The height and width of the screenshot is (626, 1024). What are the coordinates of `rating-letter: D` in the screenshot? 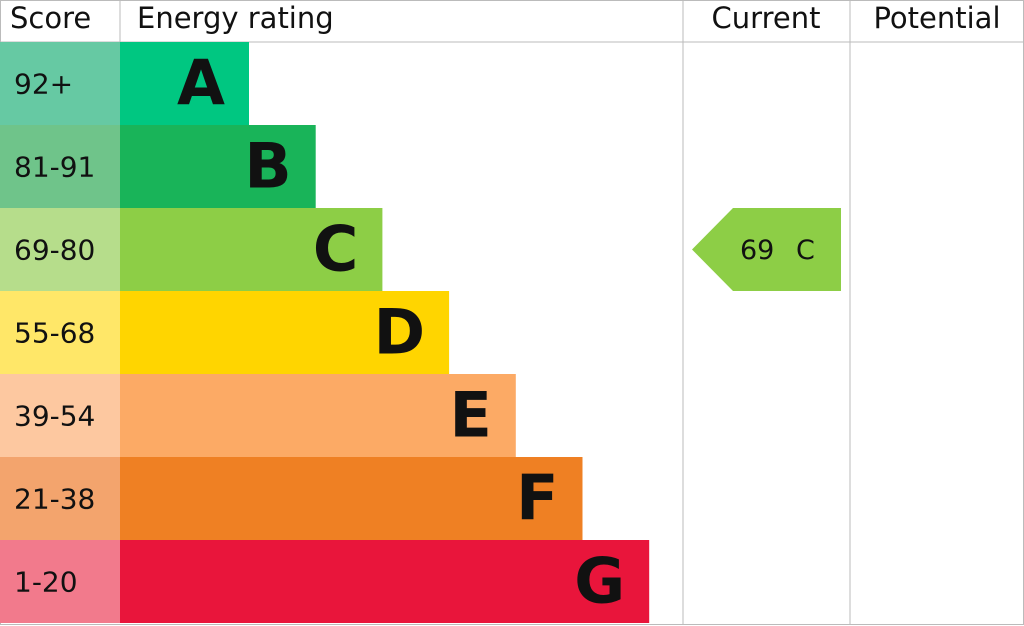 It's located at (399, 332).